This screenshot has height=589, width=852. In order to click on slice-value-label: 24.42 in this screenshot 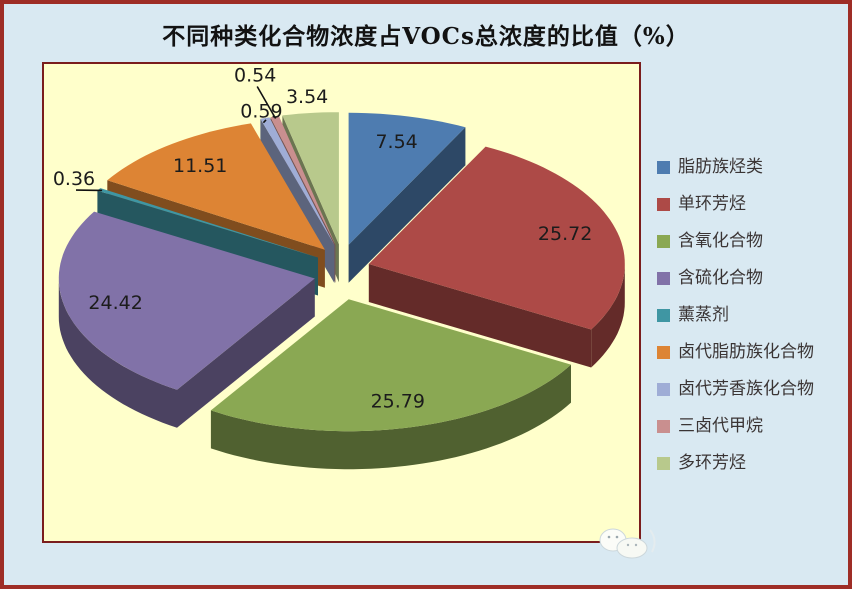, I will do `click(115, 303)`.